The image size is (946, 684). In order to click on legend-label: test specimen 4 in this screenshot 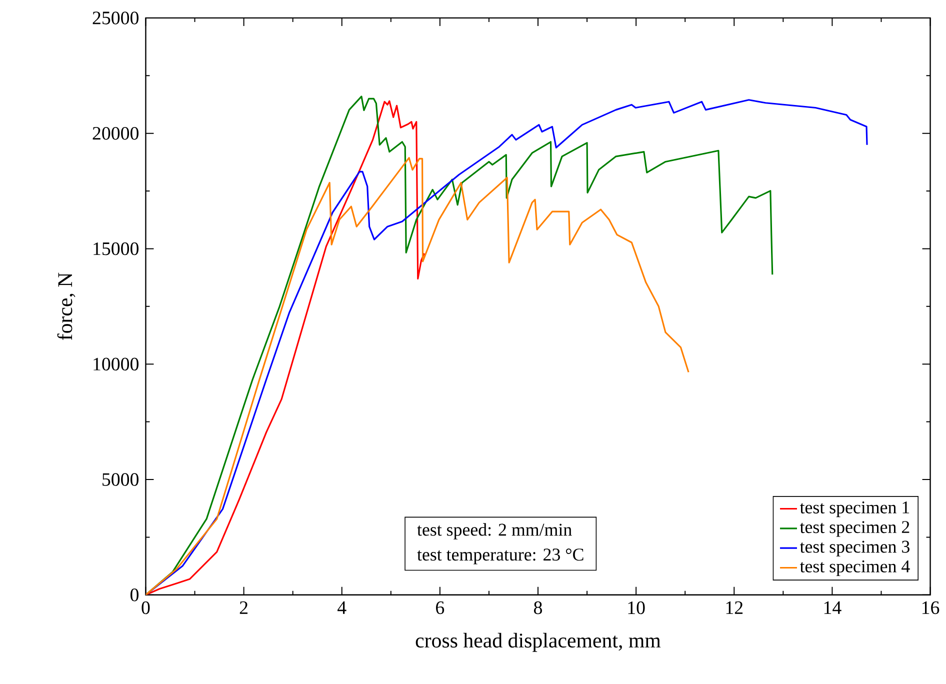, I will do `click(855, 568)`.